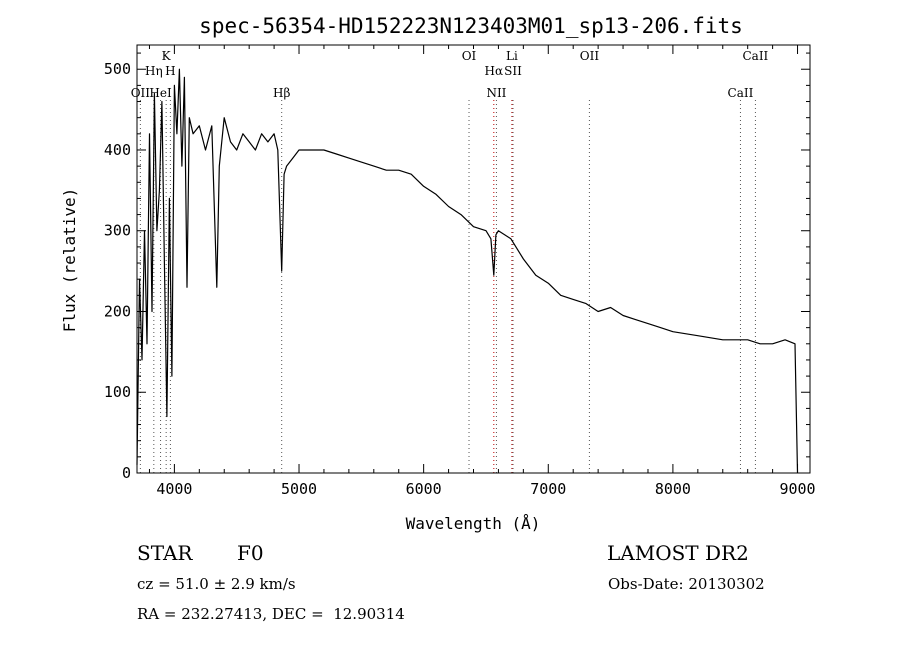  Describe the element at coordinates (473, 523) in the screenshot. I see `x-axis-label: Wavelength (Å)` at that location.